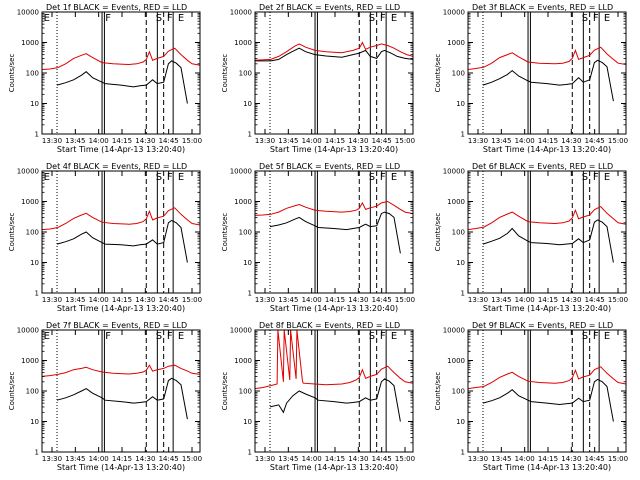  What do you see at coordinates (542, 7) in the screenshot?
I see `chart-title: Det 3f BLACK = Events, RED = LLD` at bounding box center [542, 7].